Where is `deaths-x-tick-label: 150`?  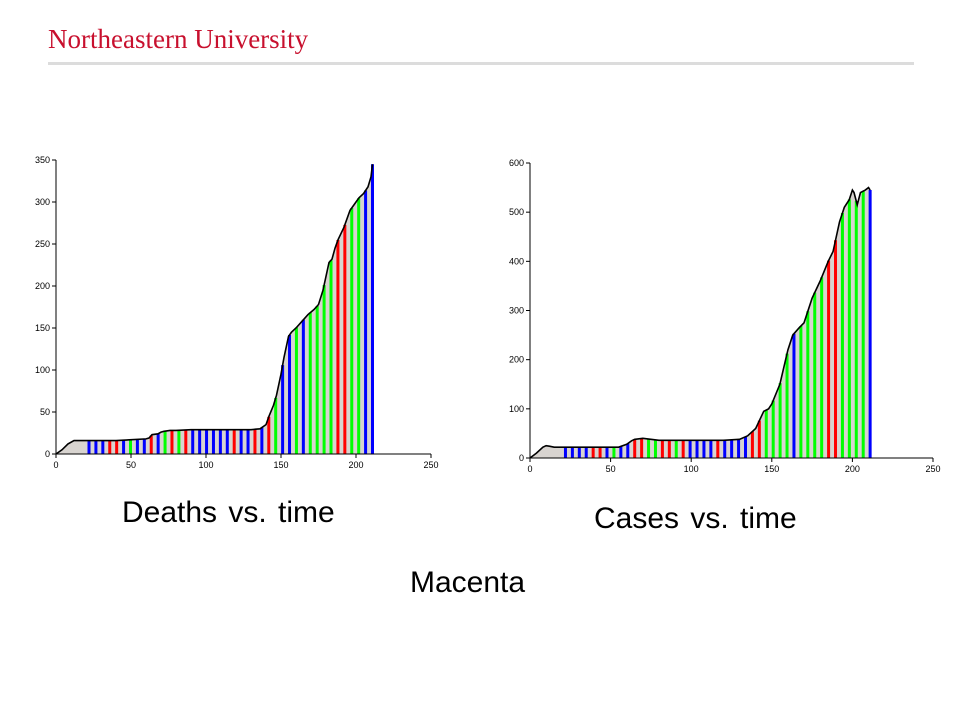 deaths-x-tick-label: 150 is located at coordinates (280, 465).